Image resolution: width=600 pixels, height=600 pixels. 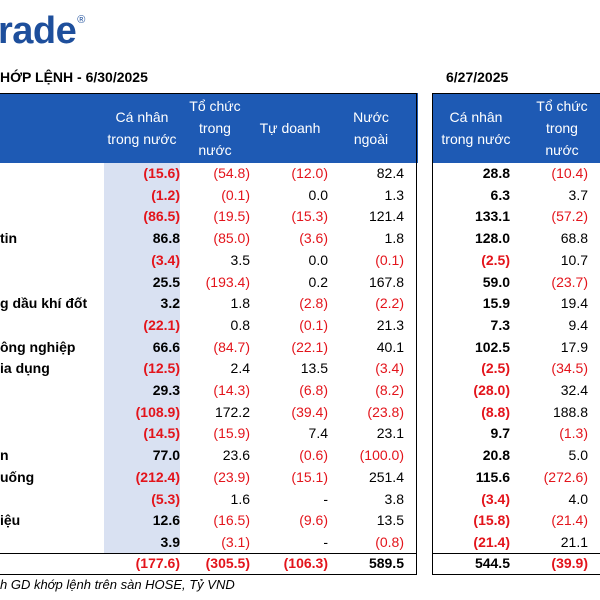 What do you see at coordinates (574, 390) in the screenshot?
I see `row-value: 32.4` at bounding box center [574, 390].